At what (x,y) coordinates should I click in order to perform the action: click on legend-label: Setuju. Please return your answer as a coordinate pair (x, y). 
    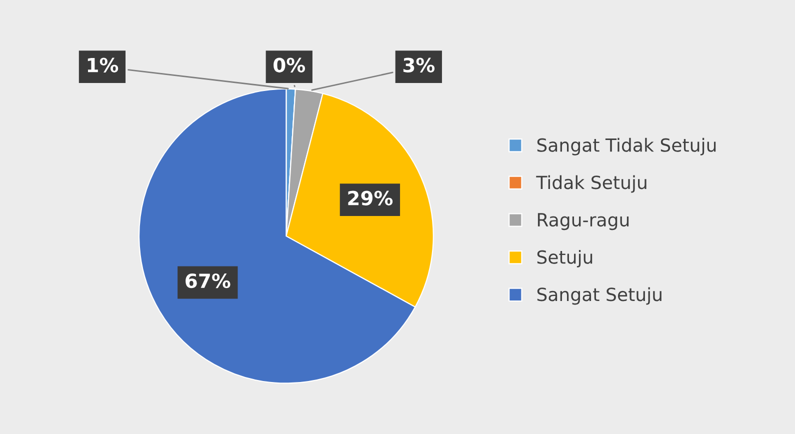
    Looking at the image, I should click on (564, 259).